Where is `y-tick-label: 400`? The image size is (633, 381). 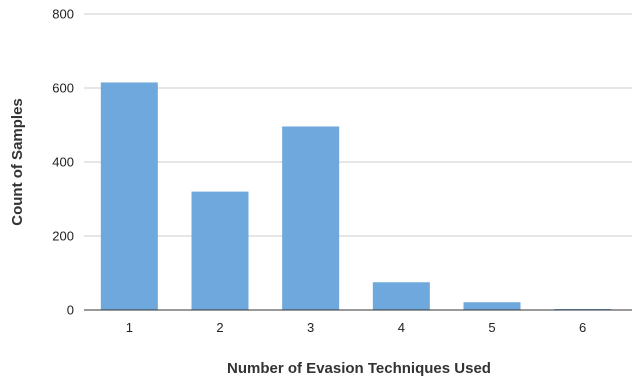 y-tick-label: 400 is located at coordinates (63, 162).